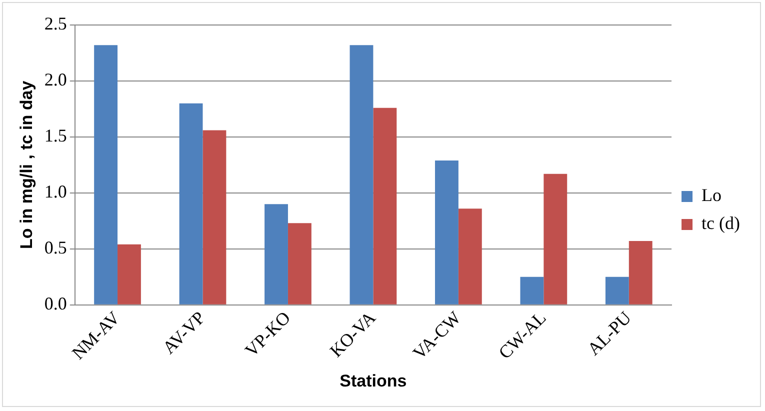 This screenshot has height=411, width=765. I want to click on y-tick-label: 1.0, so click(55, 192).